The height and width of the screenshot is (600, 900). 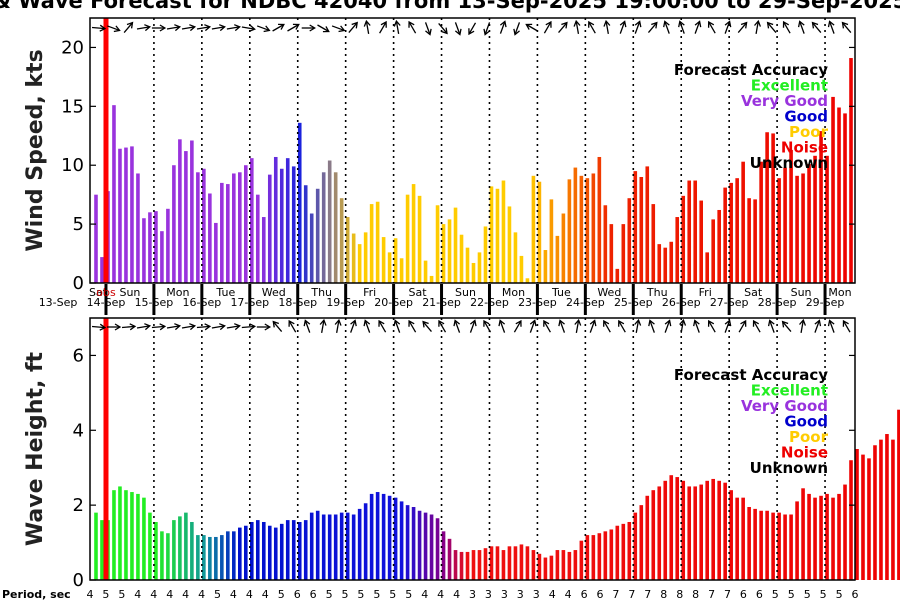 What do you see at coordinates (600, 594) in the screenshot?
I see `period-value: 6` at bounding box center [600, 594].